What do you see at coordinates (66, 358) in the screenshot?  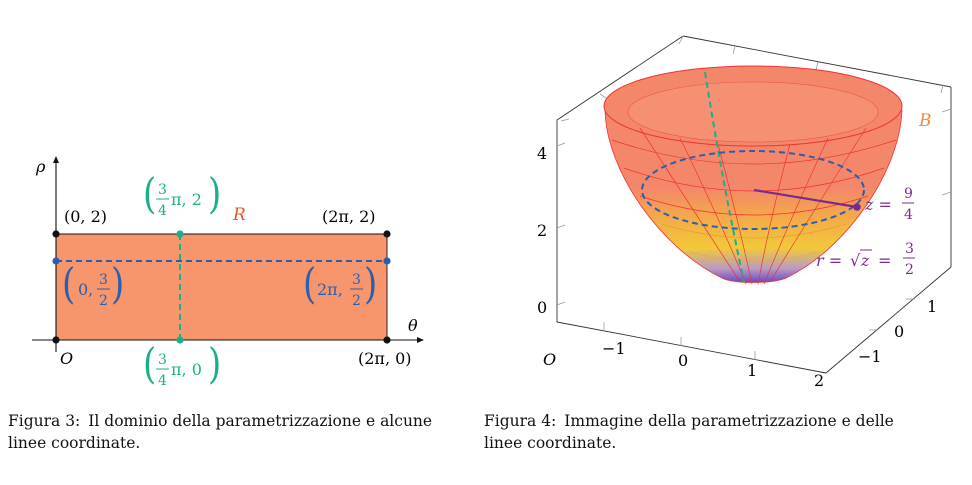 I see `origin-label: O` at bounding box center [66, 358].